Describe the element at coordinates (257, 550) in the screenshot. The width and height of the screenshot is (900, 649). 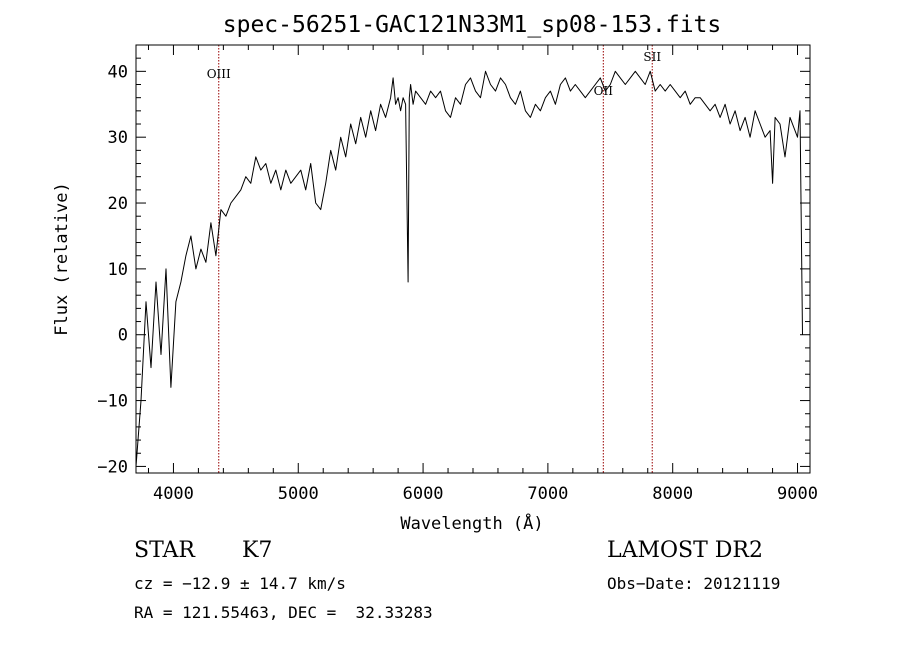
I see `object-subclass: K7` at that location.